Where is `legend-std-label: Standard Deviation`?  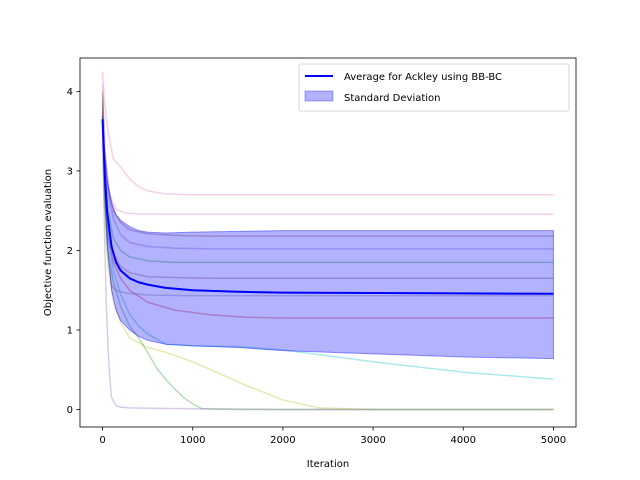
legend-std-label: Standard Deviation is located at coordinates (392, 98).